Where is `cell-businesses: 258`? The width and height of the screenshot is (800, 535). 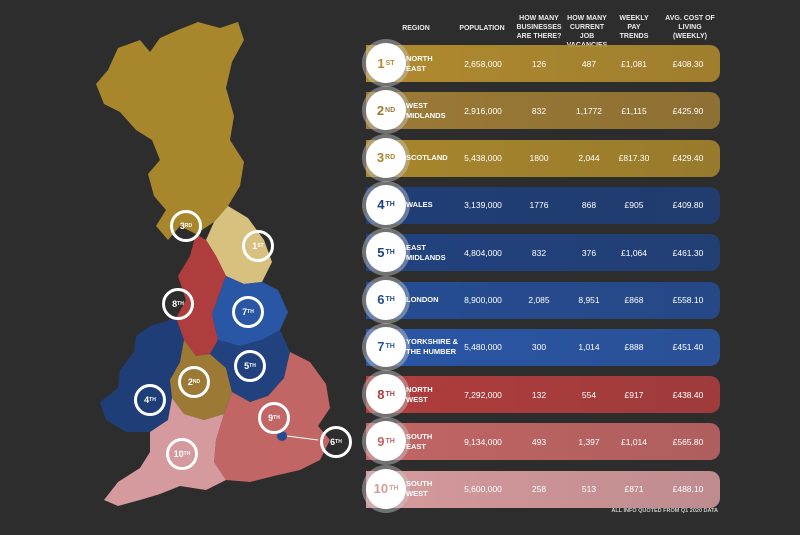 cell-businesses: 258 is located at coordinates (539, 489).